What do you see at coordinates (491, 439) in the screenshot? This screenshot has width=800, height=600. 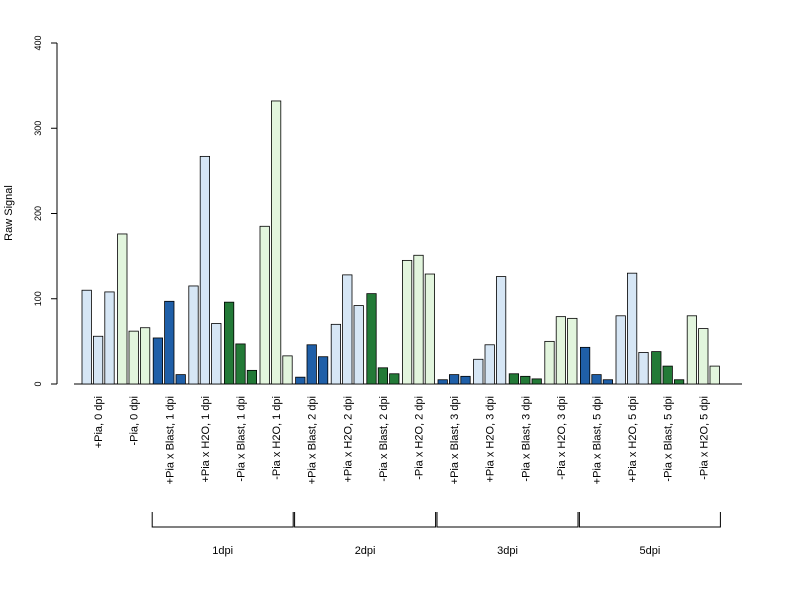 I see `category-label: +Pia x H2O, 3 dpi` at bounding box center [491, 439].